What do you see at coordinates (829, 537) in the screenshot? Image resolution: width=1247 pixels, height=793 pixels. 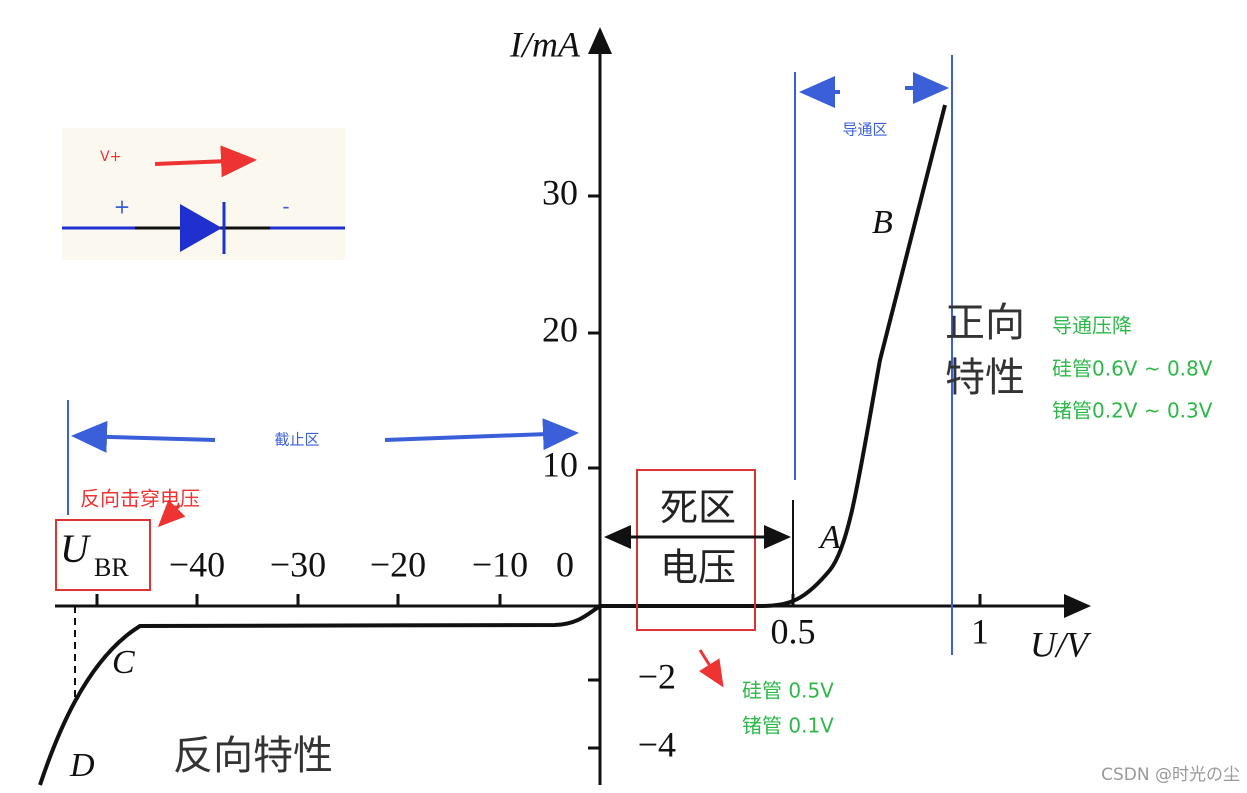 I see `point-label: A` at bounding box center [829, 537].